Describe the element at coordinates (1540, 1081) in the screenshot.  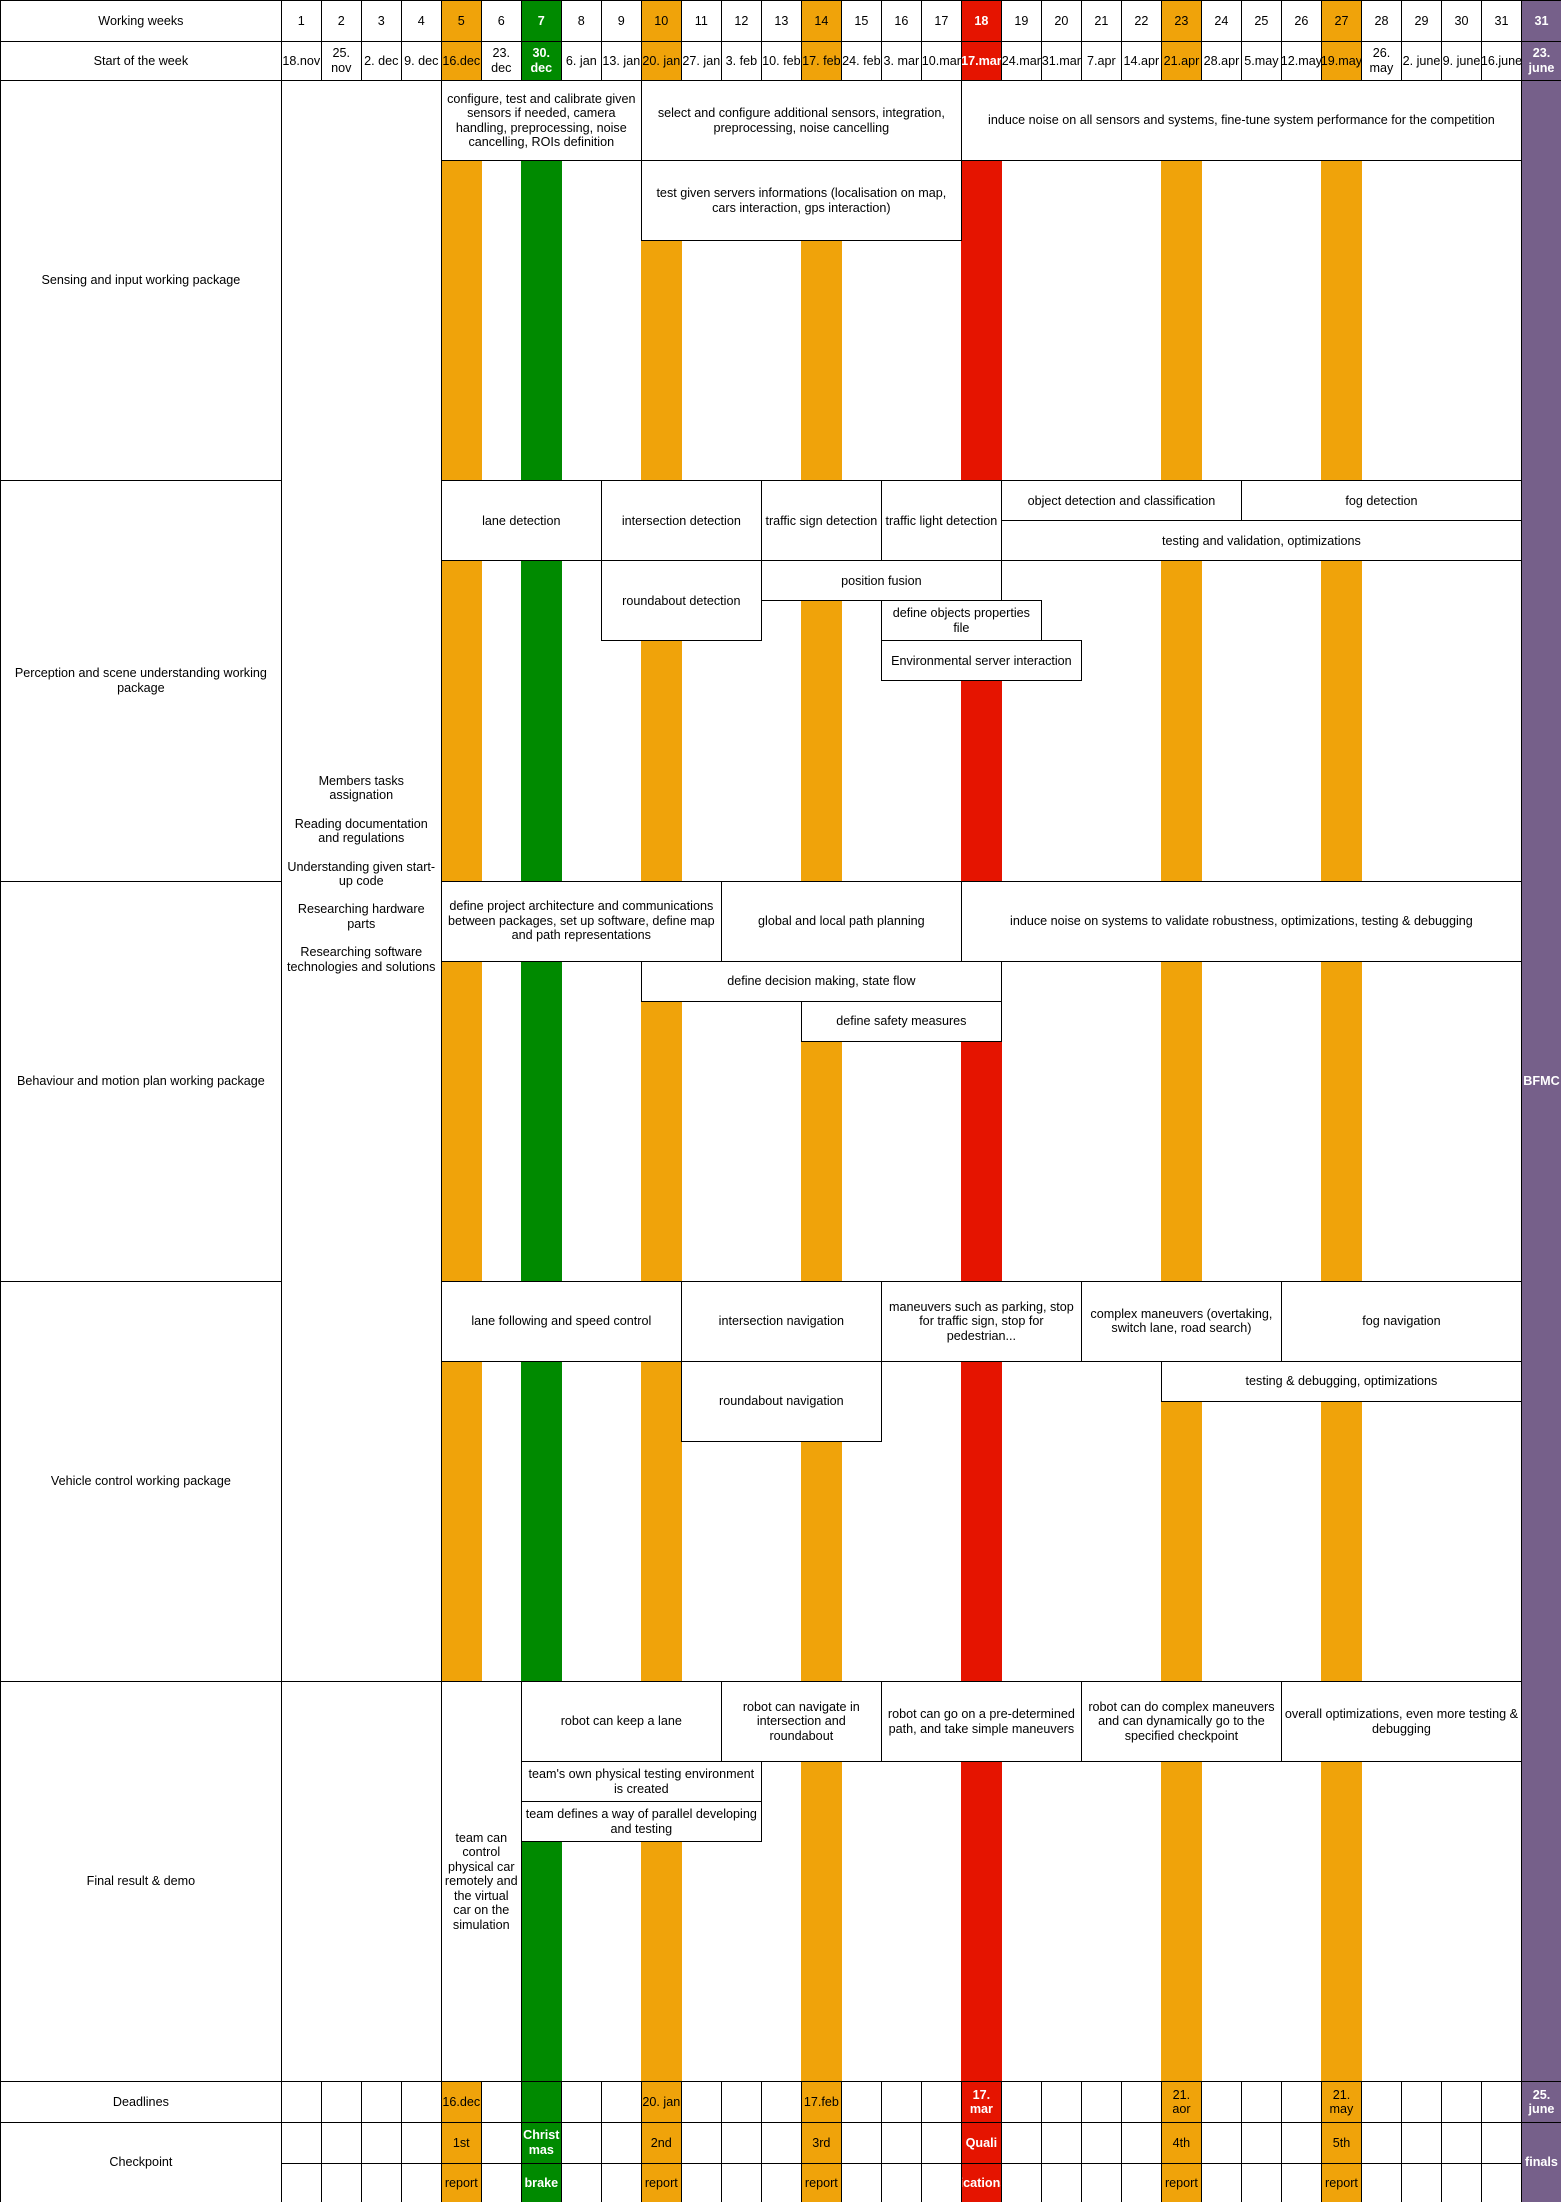
I see `activity-cell: BFMC` at that location.